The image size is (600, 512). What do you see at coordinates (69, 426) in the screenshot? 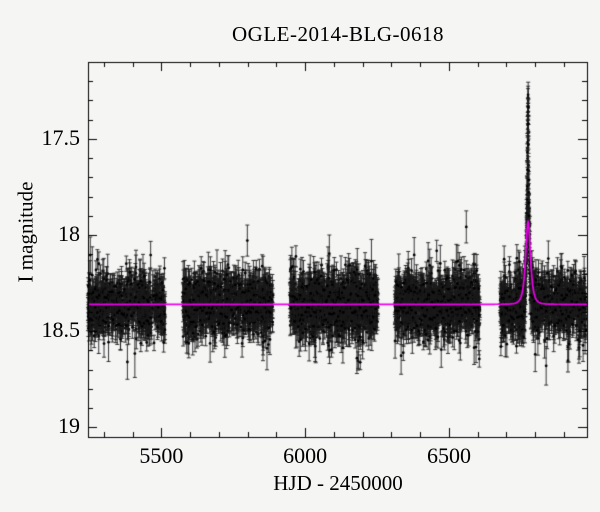
I see `y-tick-label: 19` at bounding box center [69, 426].